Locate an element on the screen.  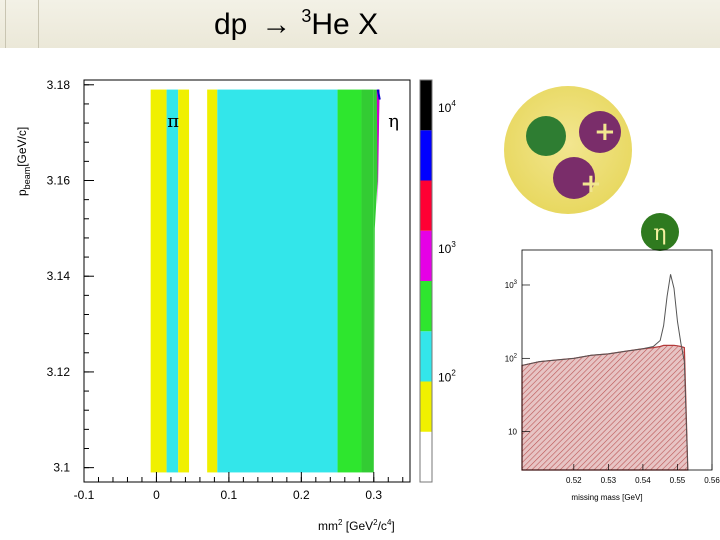
hist-x-tick-label: 0.56 is located at coordinates (712, 480).